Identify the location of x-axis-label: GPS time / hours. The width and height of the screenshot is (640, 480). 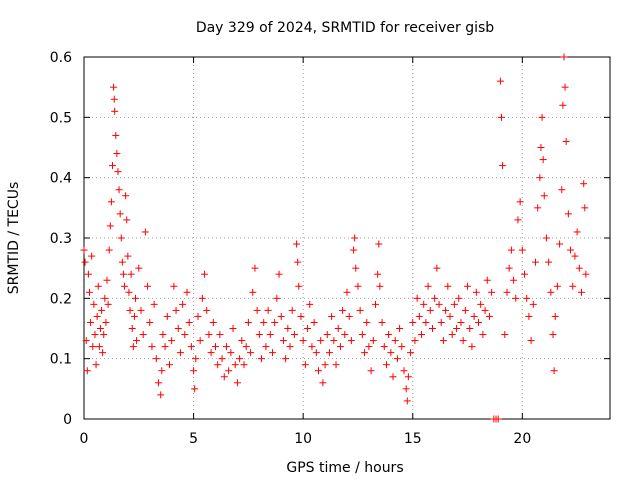
(344, 468).